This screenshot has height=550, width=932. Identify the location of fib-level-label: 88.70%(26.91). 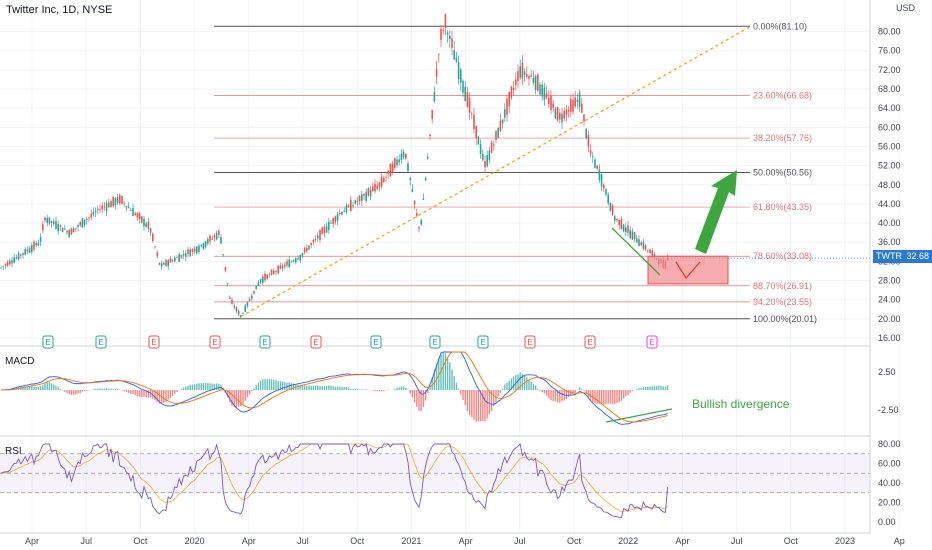
(782, 286).